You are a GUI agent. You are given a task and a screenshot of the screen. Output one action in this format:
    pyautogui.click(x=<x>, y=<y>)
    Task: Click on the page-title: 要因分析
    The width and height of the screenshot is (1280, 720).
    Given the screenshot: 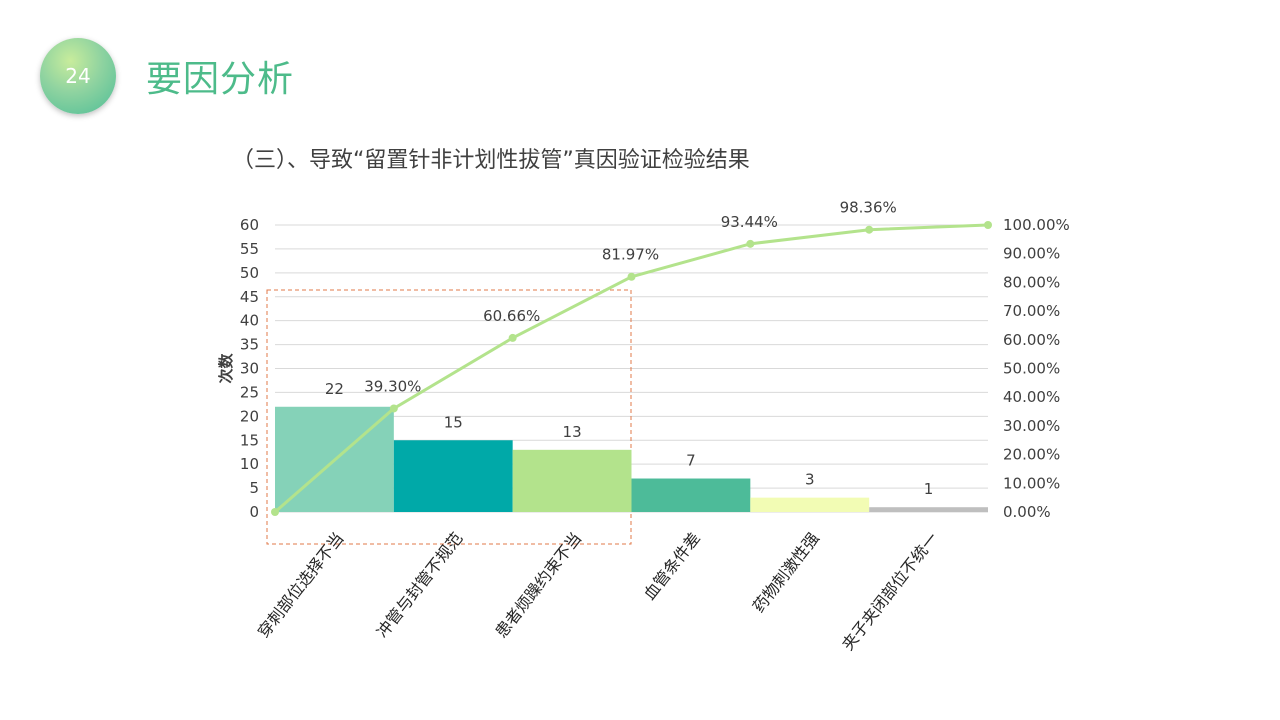 What is the action you would take?
    pyautogui.click(x=220, y=79)
    